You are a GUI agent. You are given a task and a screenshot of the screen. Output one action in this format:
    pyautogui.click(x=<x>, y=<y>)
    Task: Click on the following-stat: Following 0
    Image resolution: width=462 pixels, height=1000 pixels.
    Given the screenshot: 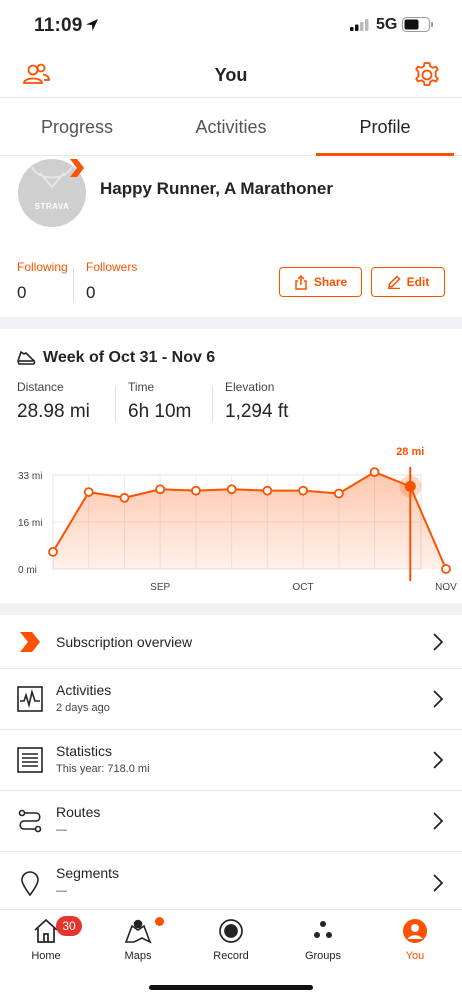 What is the action you would take?
    pyautogui.click(x=42, y=281)
    